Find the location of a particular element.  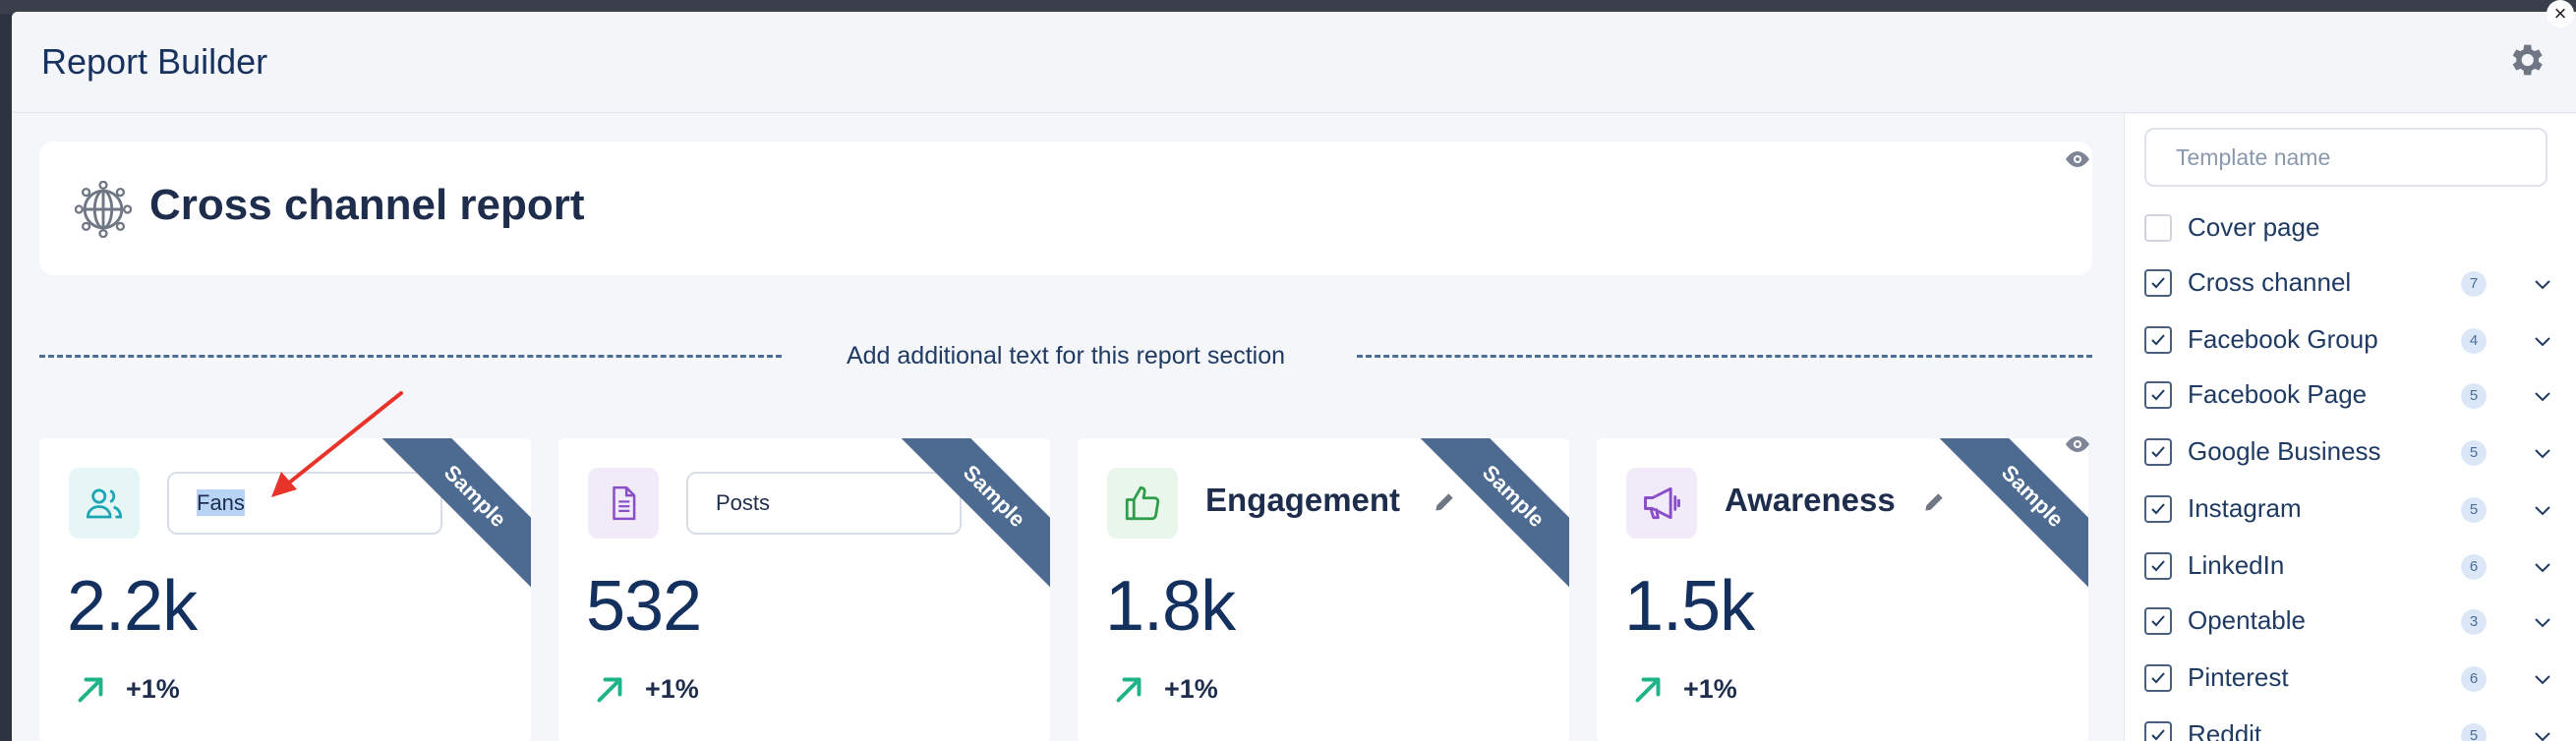

sidebar-item-facebook-group: Facebook Group 4 is located at coordinates (2350, 340).